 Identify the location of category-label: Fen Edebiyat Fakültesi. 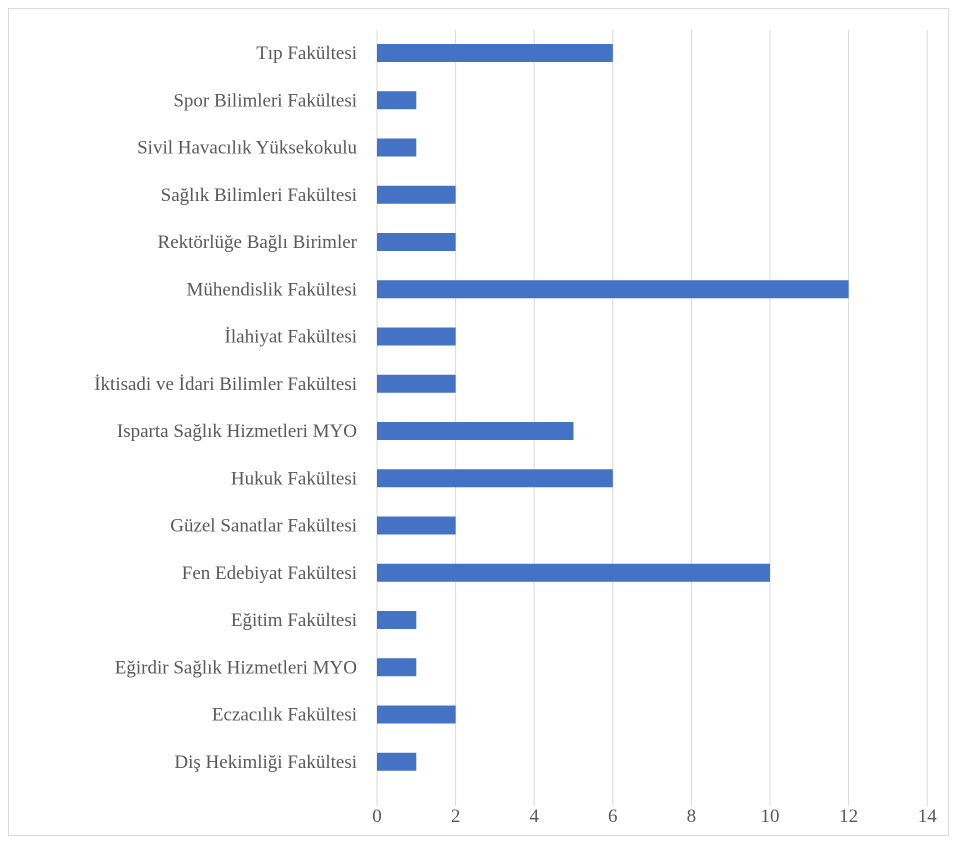
(269, 573).